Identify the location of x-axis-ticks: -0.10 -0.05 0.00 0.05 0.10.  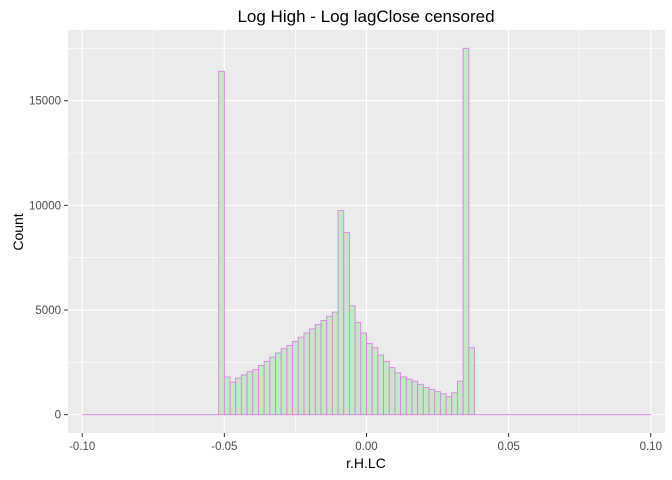
(365, 443).